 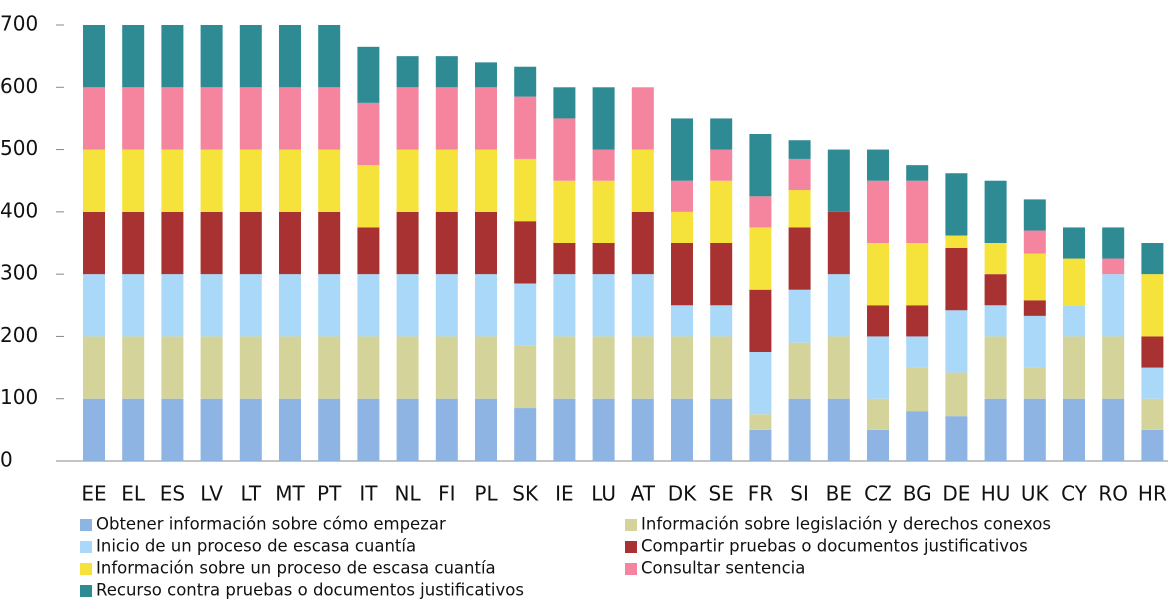 What do you see at coordinates (1113, 494) in the screenshot?
I see `x-tick-label: RO` at bounding box center [1113, 494].